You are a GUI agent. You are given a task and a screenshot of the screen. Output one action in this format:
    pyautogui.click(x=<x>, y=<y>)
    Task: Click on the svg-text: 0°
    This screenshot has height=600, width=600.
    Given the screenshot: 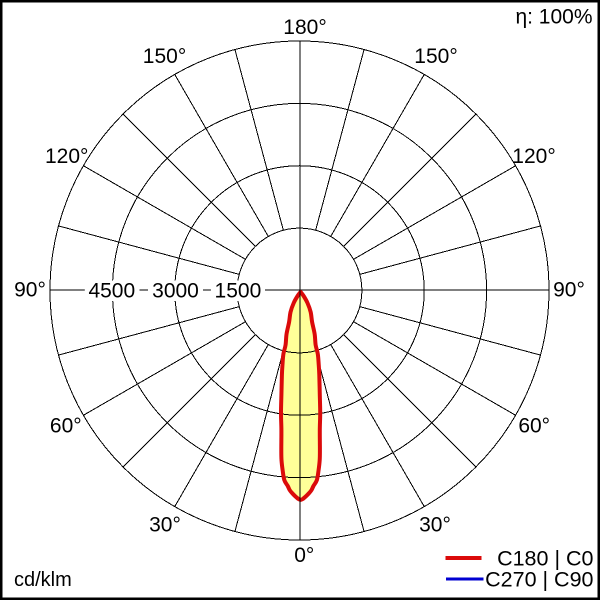 What is the action you would take?
    pyautogui.click(x=304, y=555)
    